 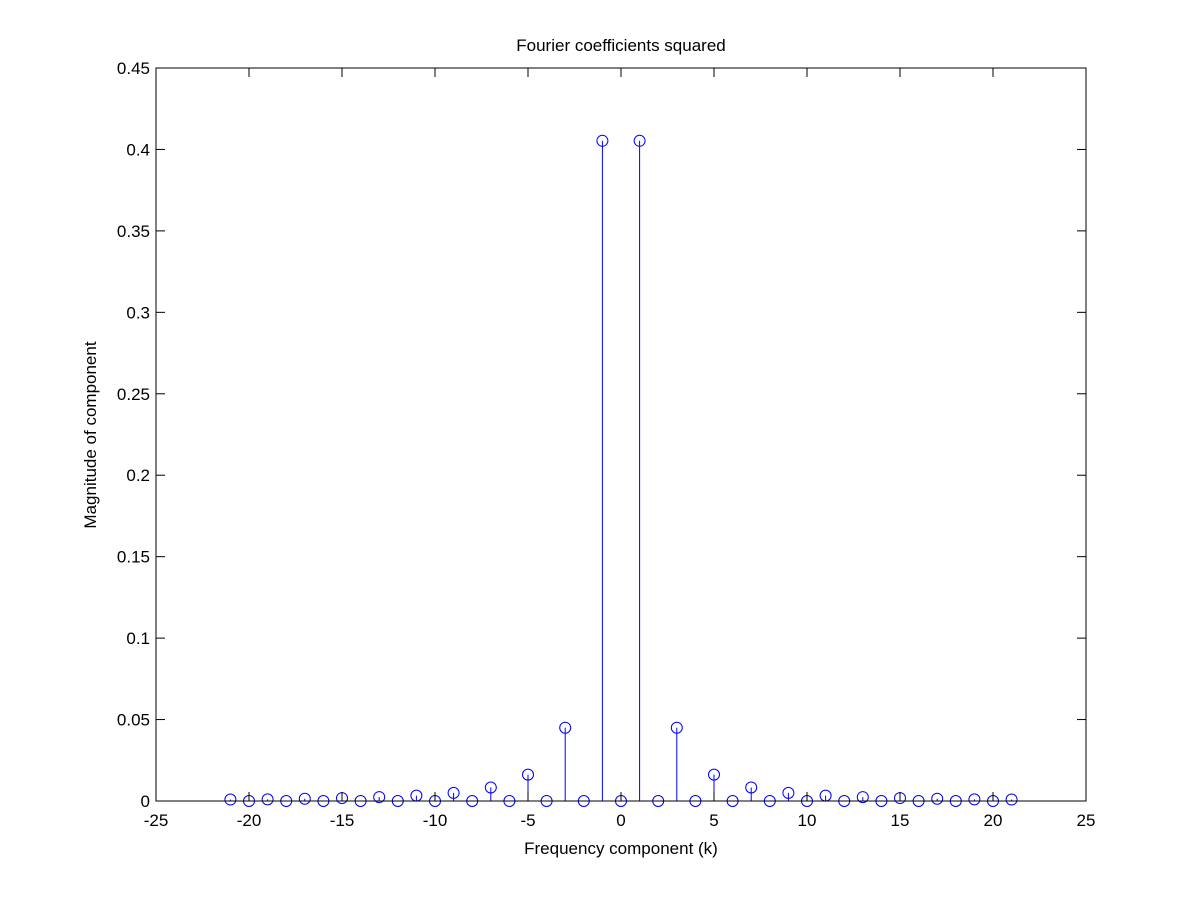 I want to click on y-axis-label: Magnitude of component, so click(x=90, y=434).